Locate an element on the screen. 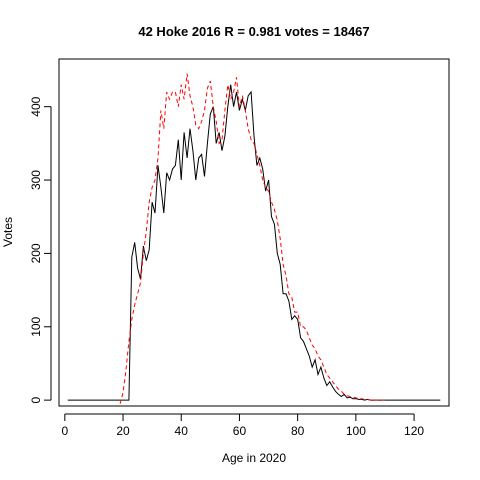 Image resolution: width=480 pixels, height=480 pixels. y-tick-label: 0 is located at coordinates (36, 399).